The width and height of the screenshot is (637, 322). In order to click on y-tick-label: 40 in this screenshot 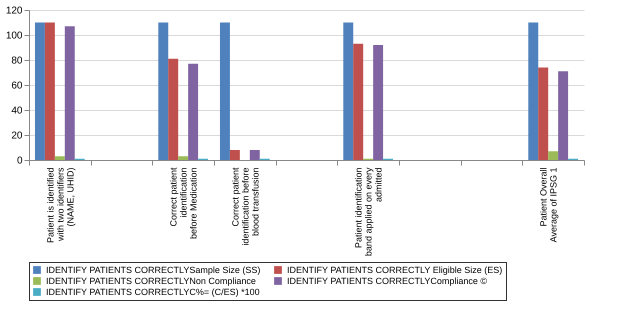, I will do `click(17, 111)`.